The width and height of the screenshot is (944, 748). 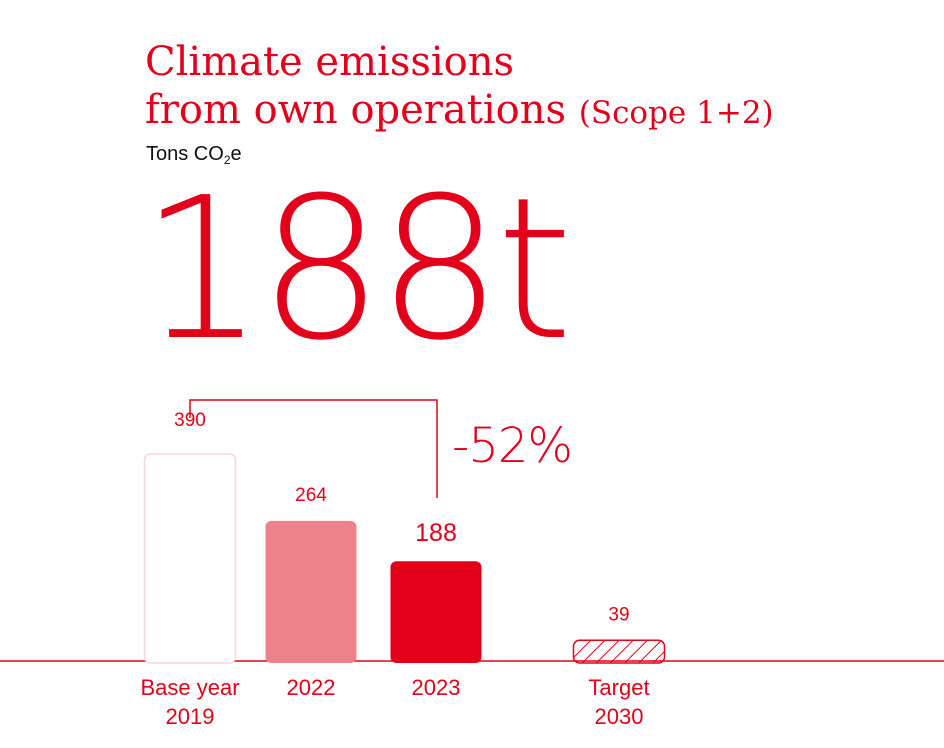 I want to click on title-line-2-text: from own operations, so click(x=356, y=110).